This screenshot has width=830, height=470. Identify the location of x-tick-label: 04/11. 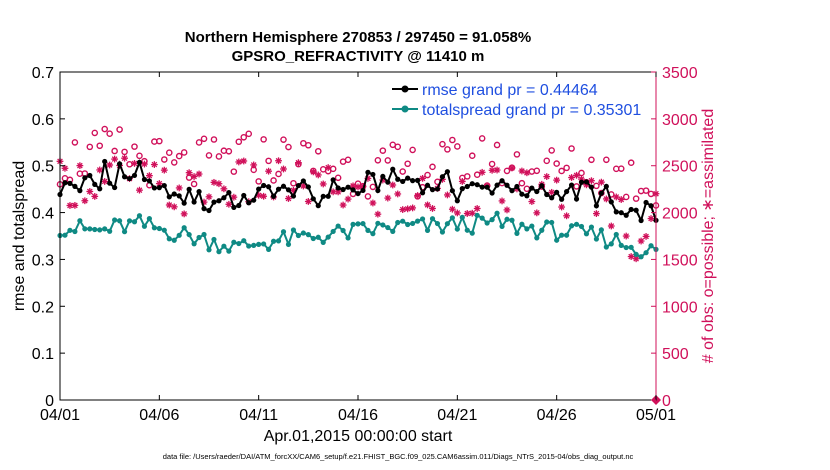
(258, 415).